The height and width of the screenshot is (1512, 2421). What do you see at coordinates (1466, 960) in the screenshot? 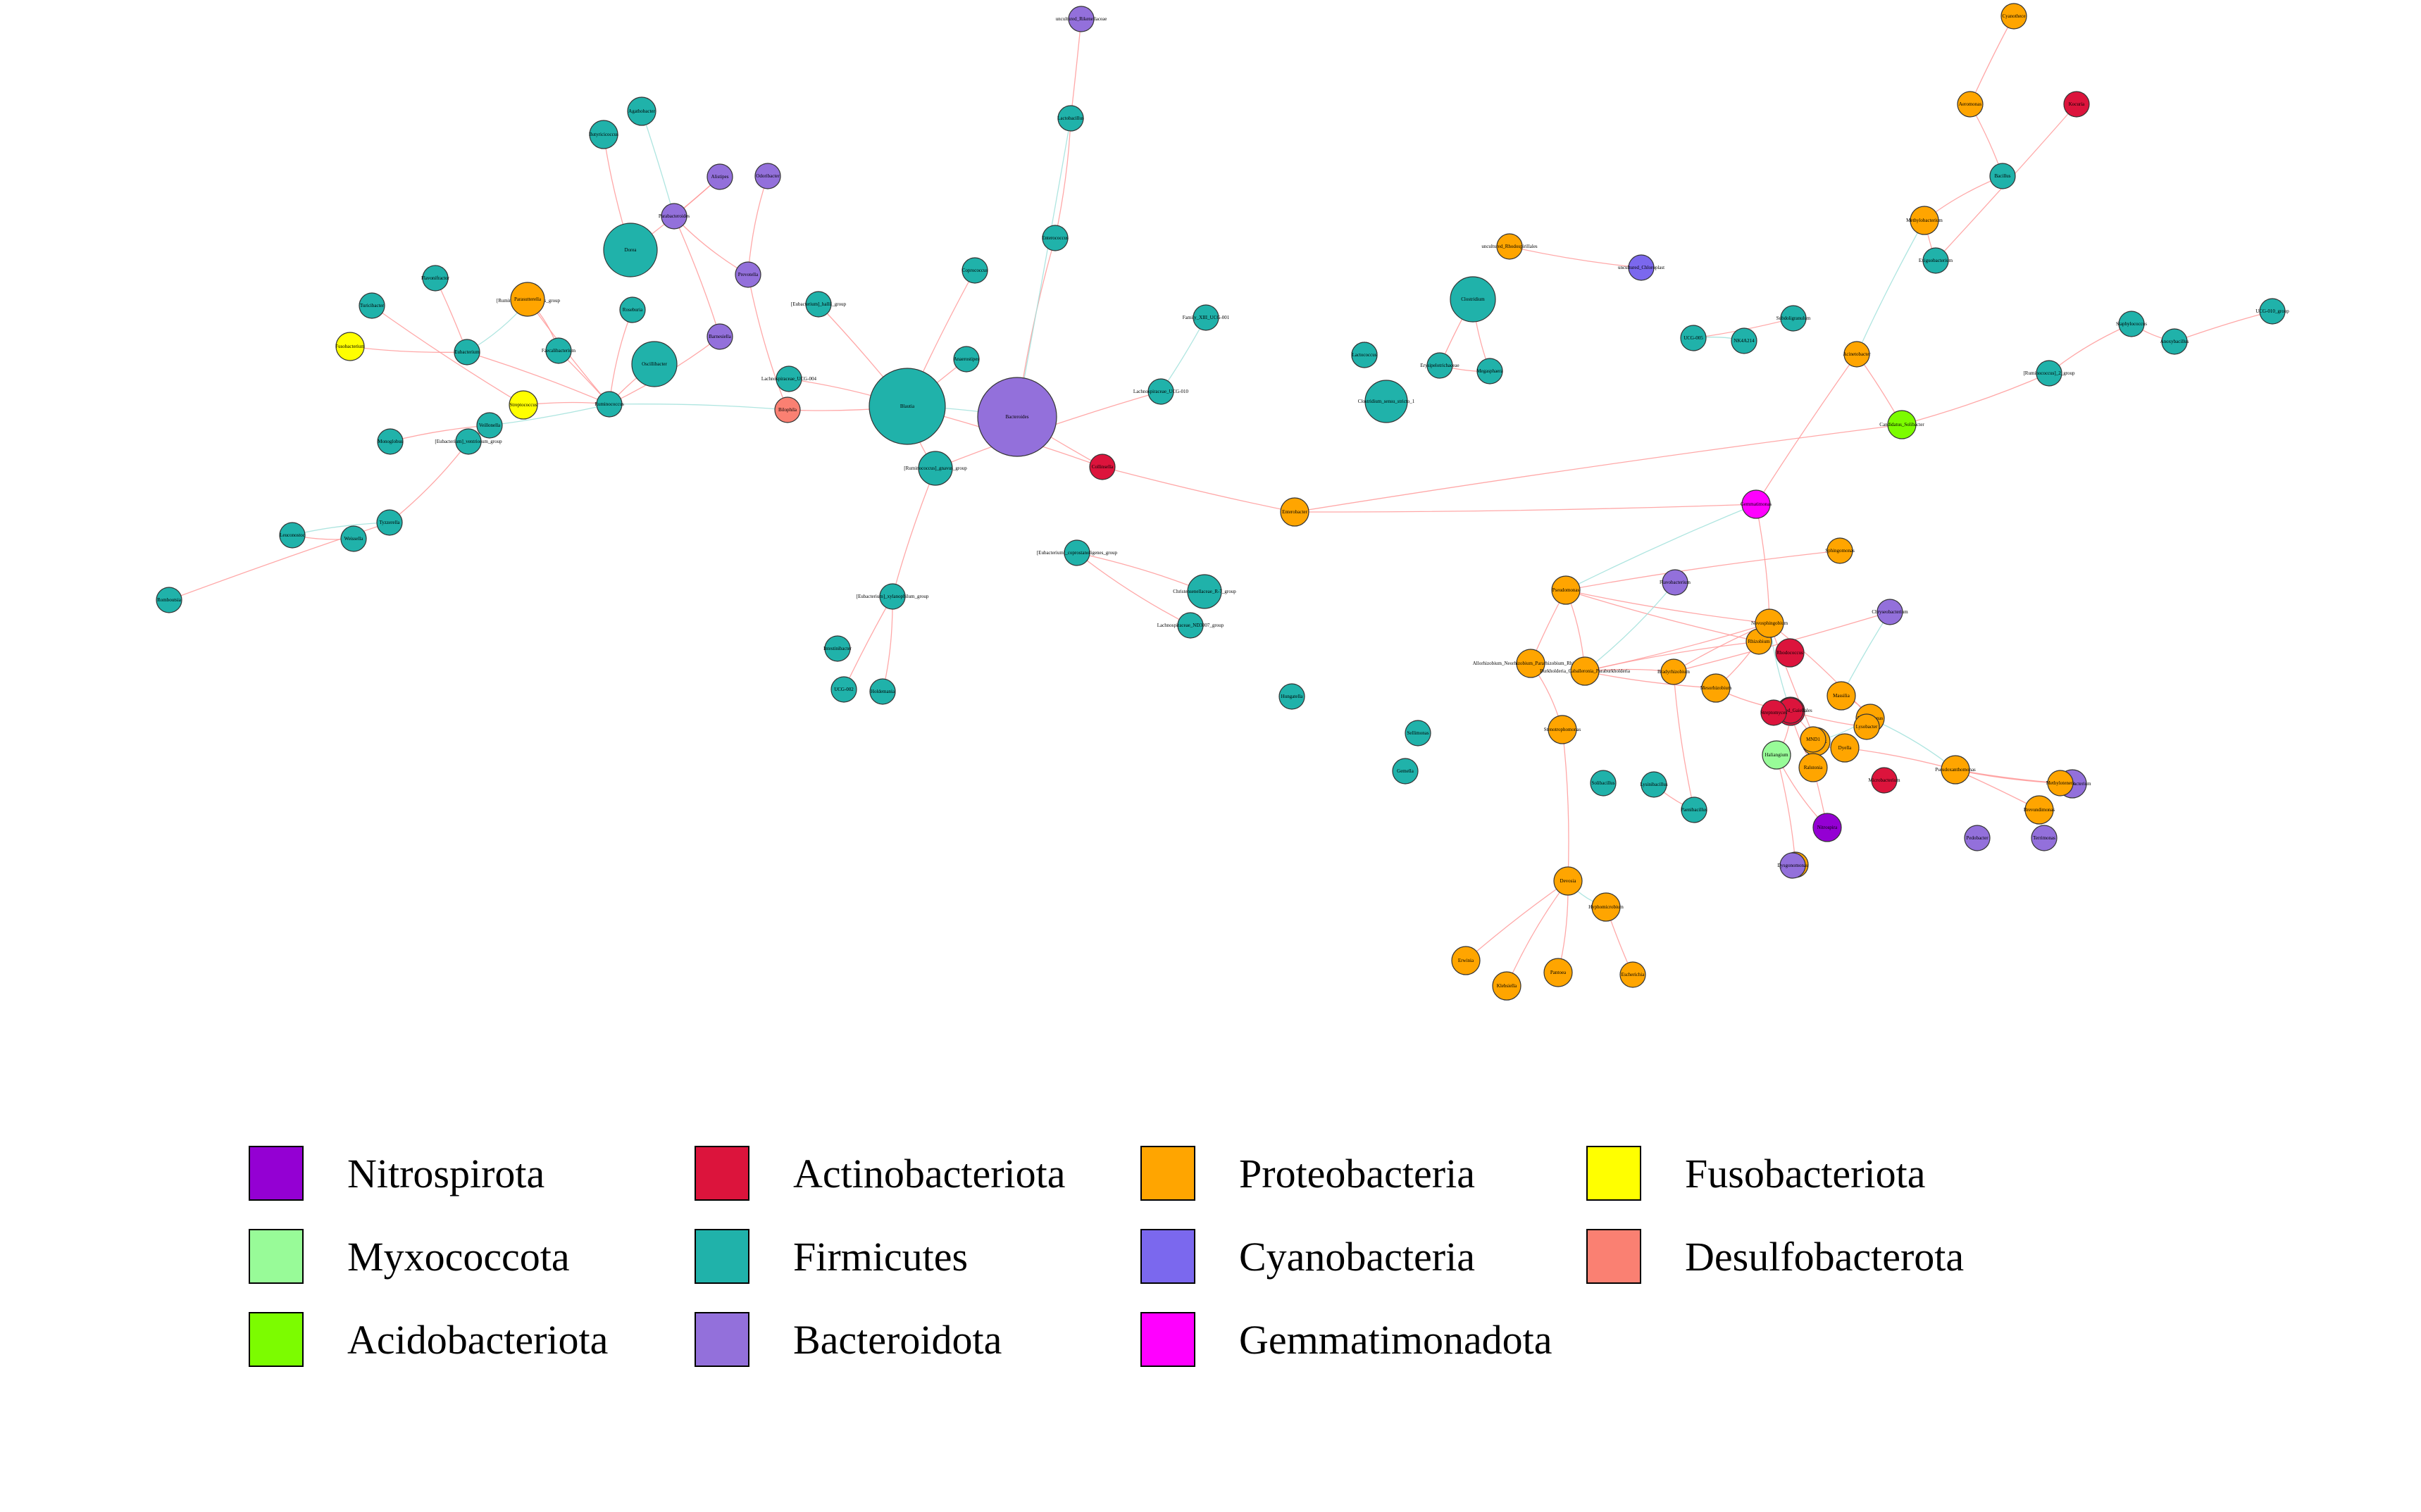
I see `network-node: Erwinia` at bounding box center [1466, 960].